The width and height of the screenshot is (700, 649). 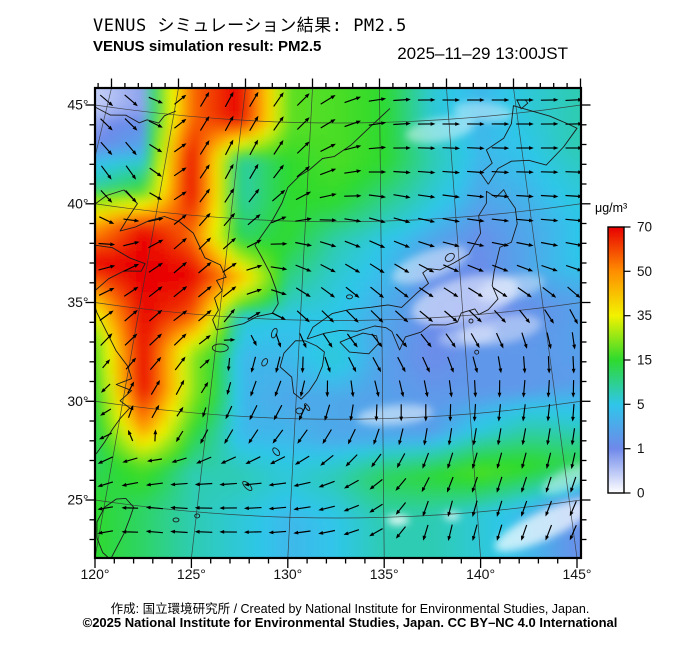 What do you see at coordinates (641, 448) in the screenshot?
I see `colorbar-level-label: 1` at bounding box center [641, 448].